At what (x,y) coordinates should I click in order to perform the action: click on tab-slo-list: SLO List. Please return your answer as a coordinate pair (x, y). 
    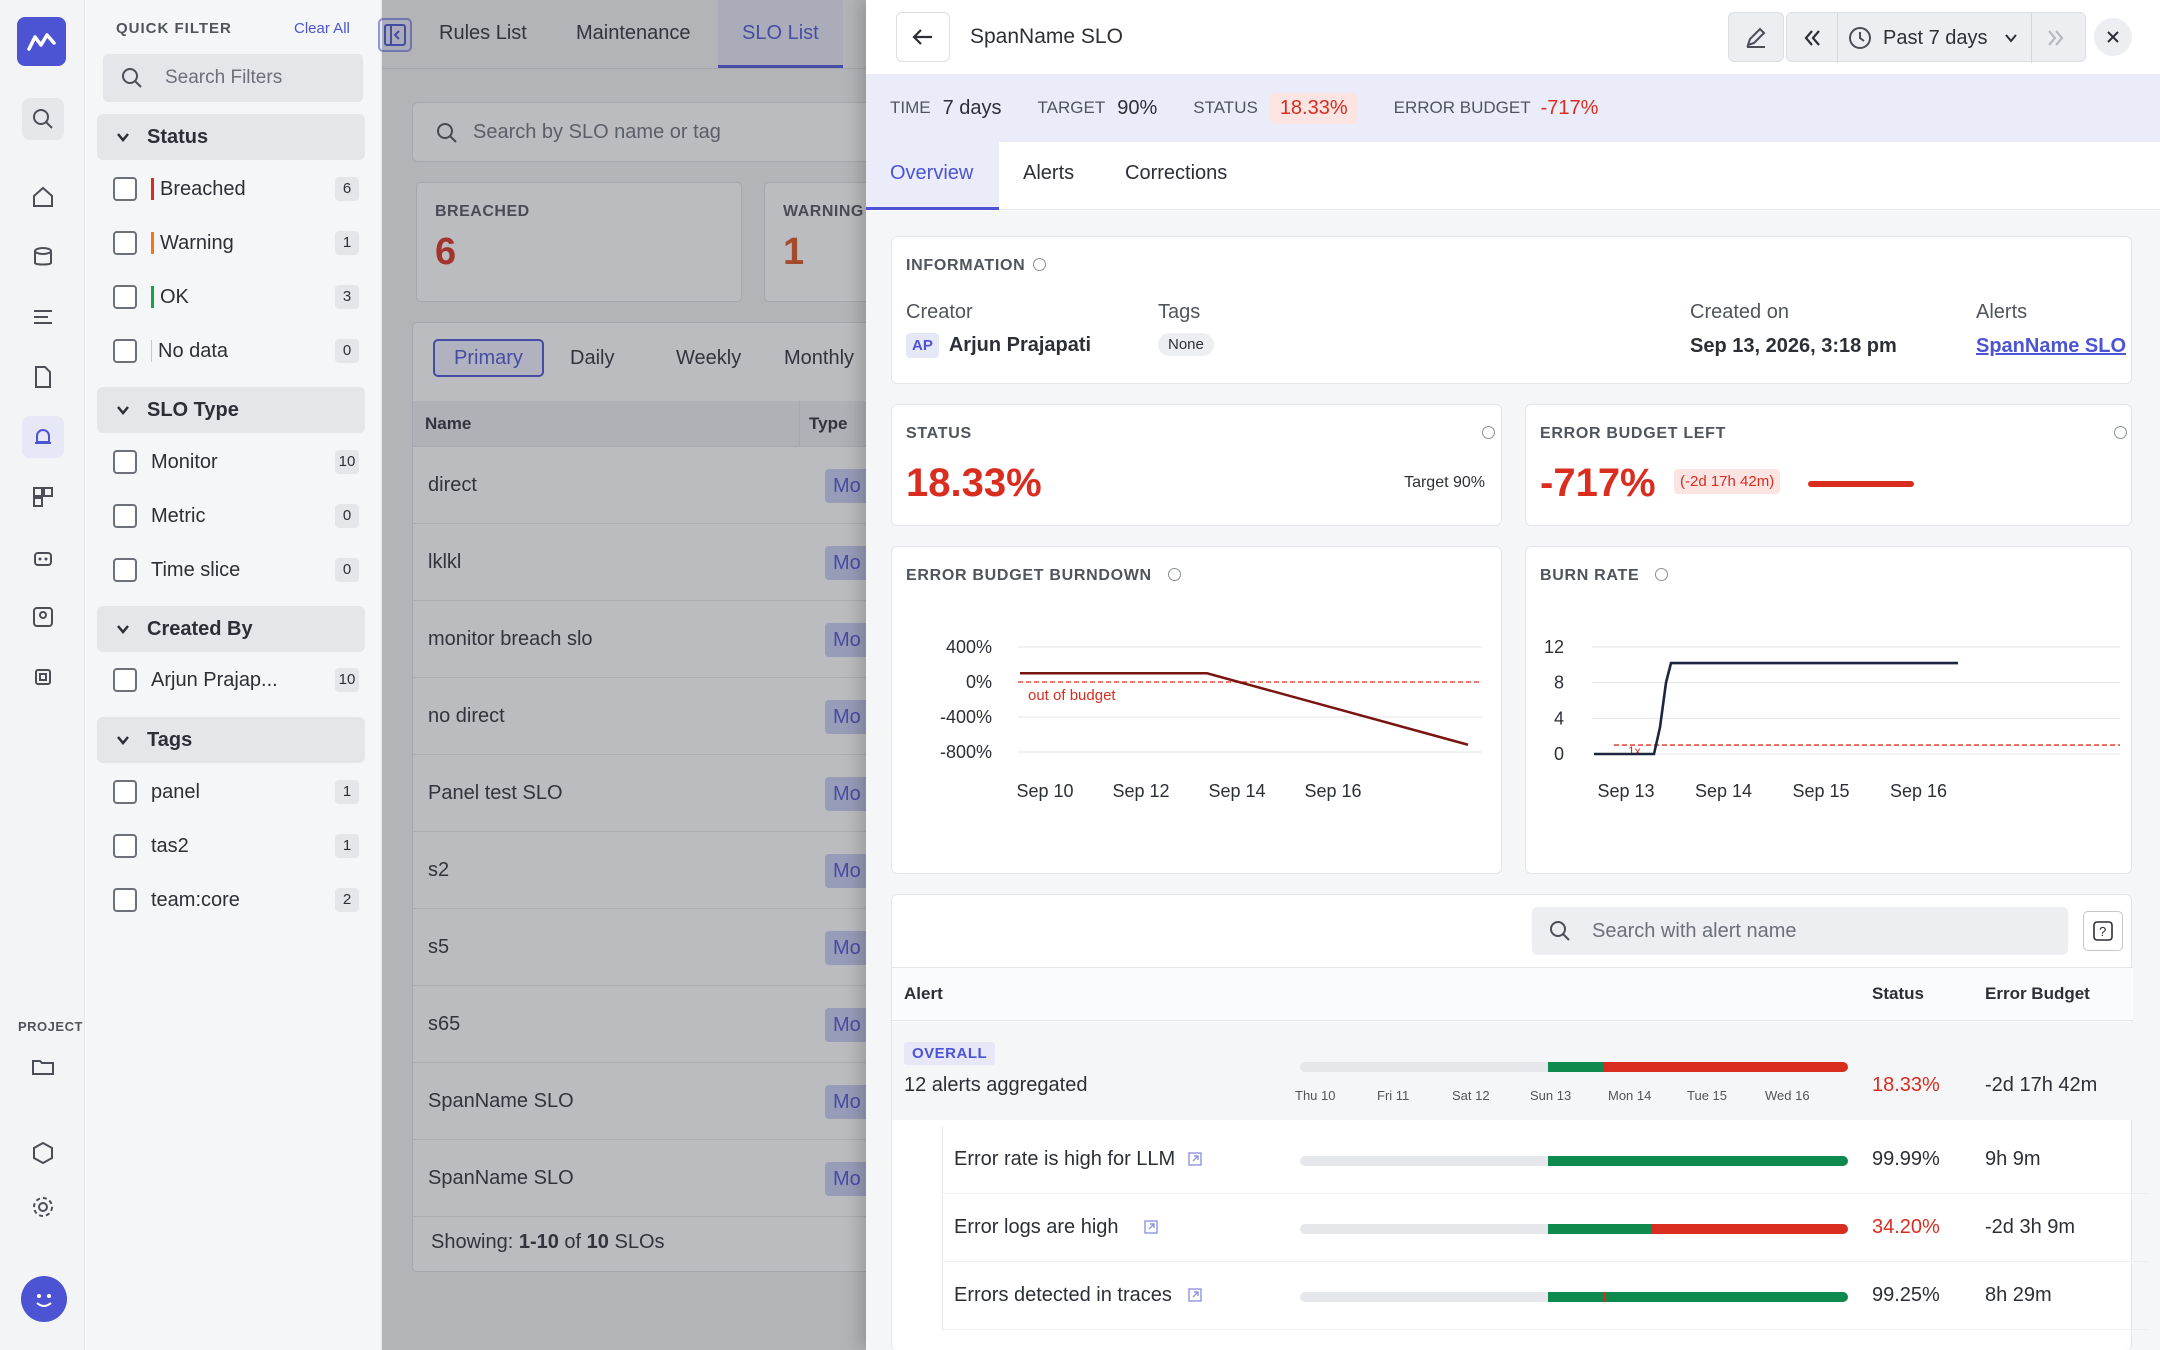
    Looking at the image, I should click on (780, 33).